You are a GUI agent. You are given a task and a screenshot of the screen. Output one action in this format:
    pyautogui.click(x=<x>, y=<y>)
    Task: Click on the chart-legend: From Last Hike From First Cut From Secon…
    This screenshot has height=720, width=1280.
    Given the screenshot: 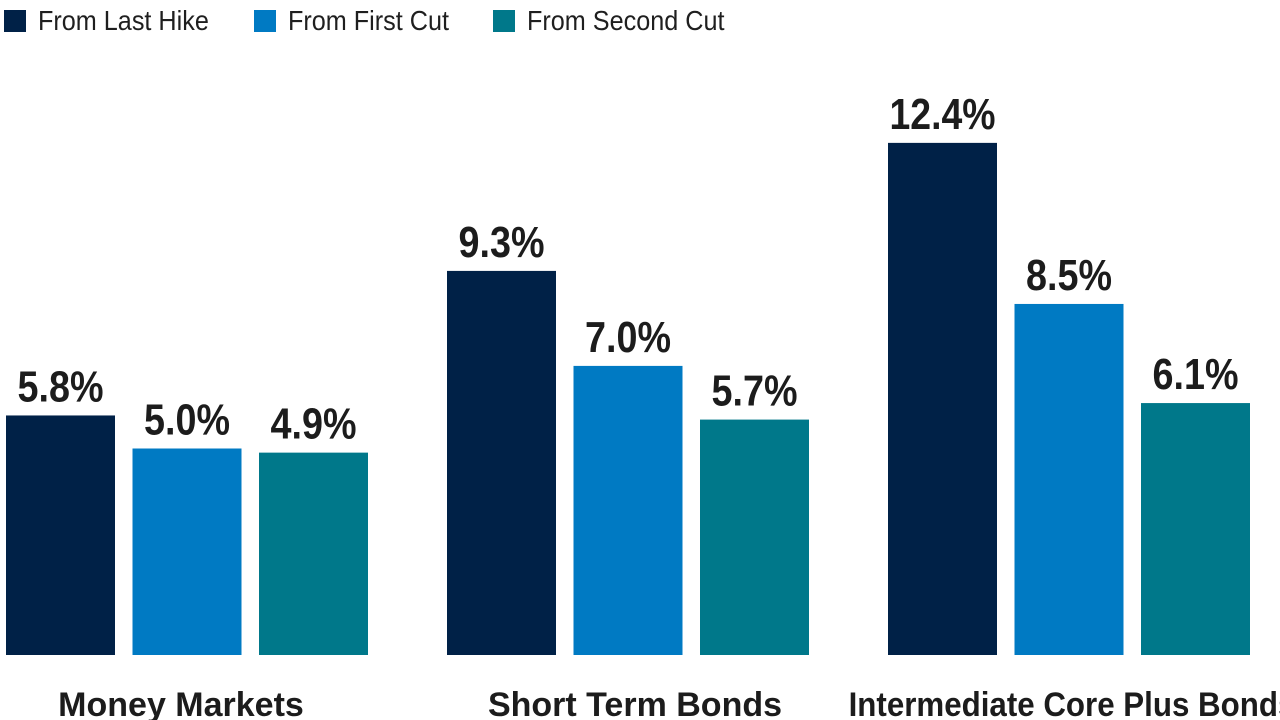 What is the action you would take?
    pyautogui.click(x=388, y=21)
    